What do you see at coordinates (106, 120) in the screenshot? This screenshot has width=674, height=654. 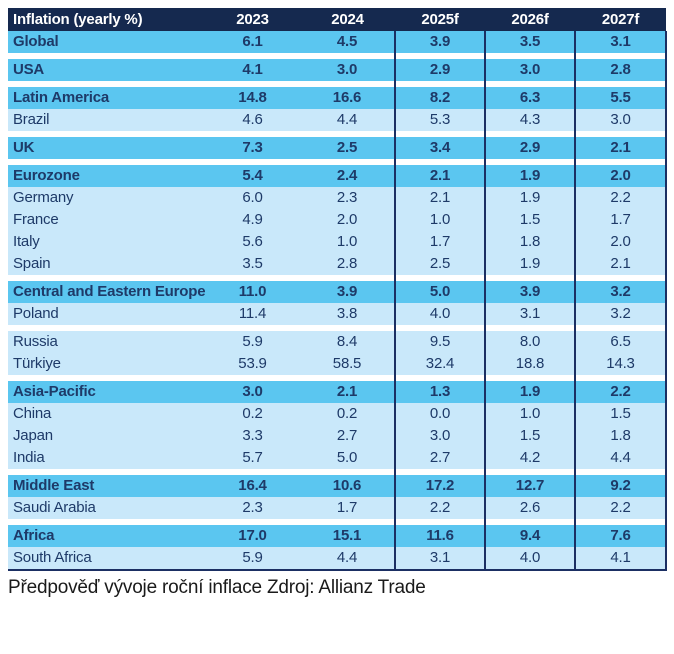 I see `row-label: Brazil` at bounding box center [106, 120].